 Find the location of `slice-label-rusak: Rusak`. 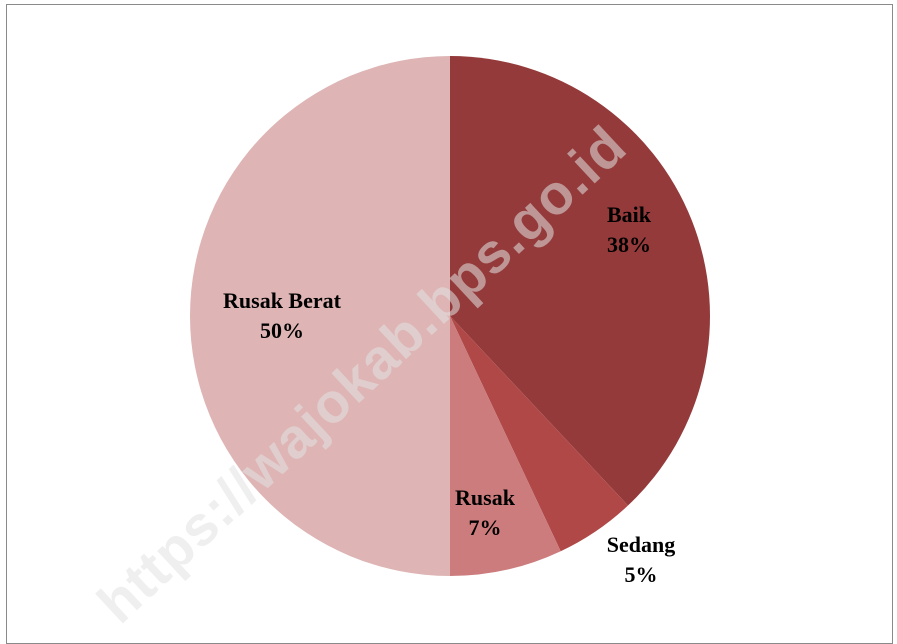

slice-label-rusak: Rusak is located at coordinates (485, 497).